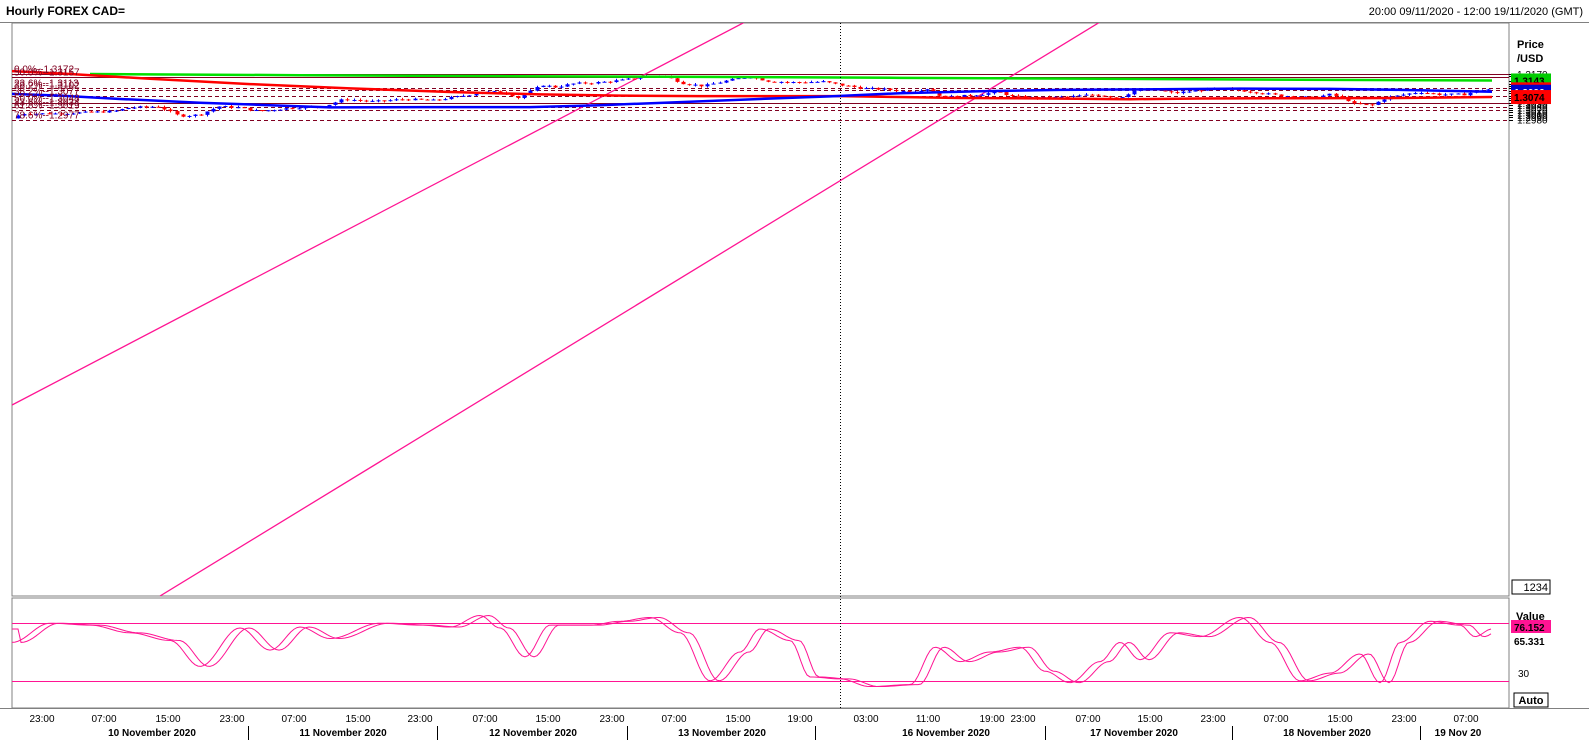 This screenshot has height=750, width=1589. I want to click on moving-averages, so click(752, 89).